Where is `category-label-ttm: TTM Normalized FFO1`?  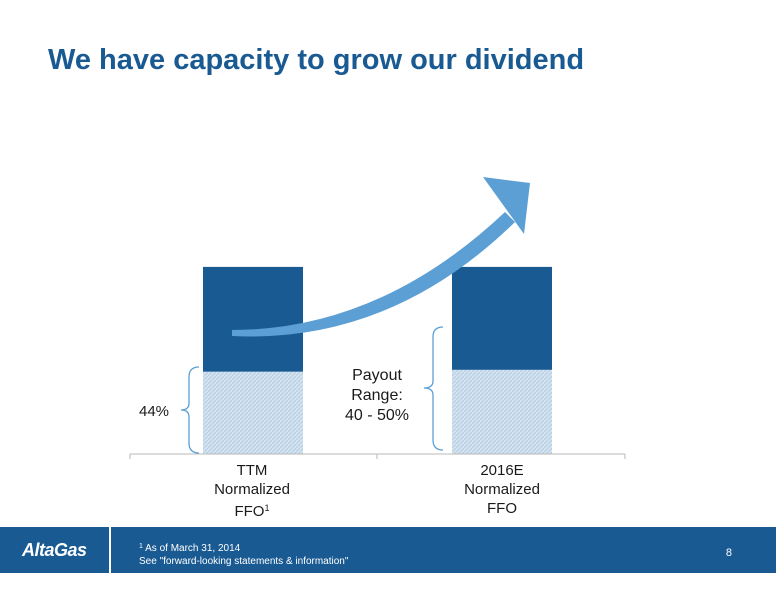
category-label-ttm: TTM Normalized FFO1 is located at coordinates (252, 491).